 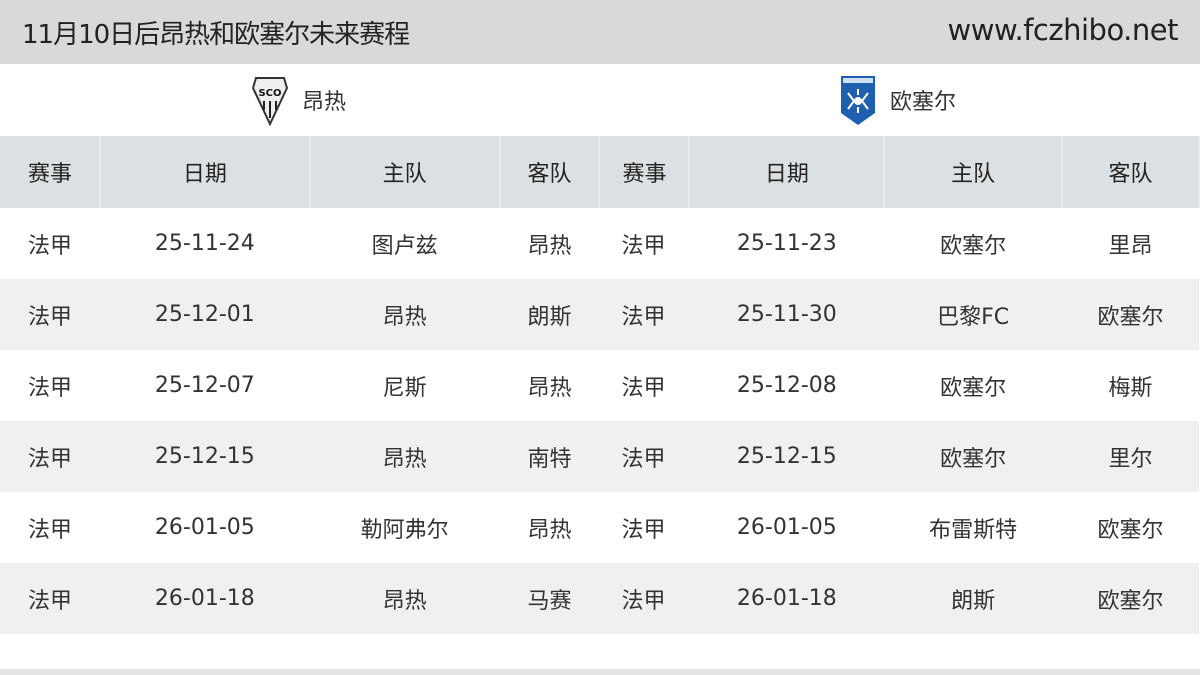 What do you see at coordinates (269, 93) in the screenshot?
I see `svg-text: SCO` at bounding box center [269, 93].